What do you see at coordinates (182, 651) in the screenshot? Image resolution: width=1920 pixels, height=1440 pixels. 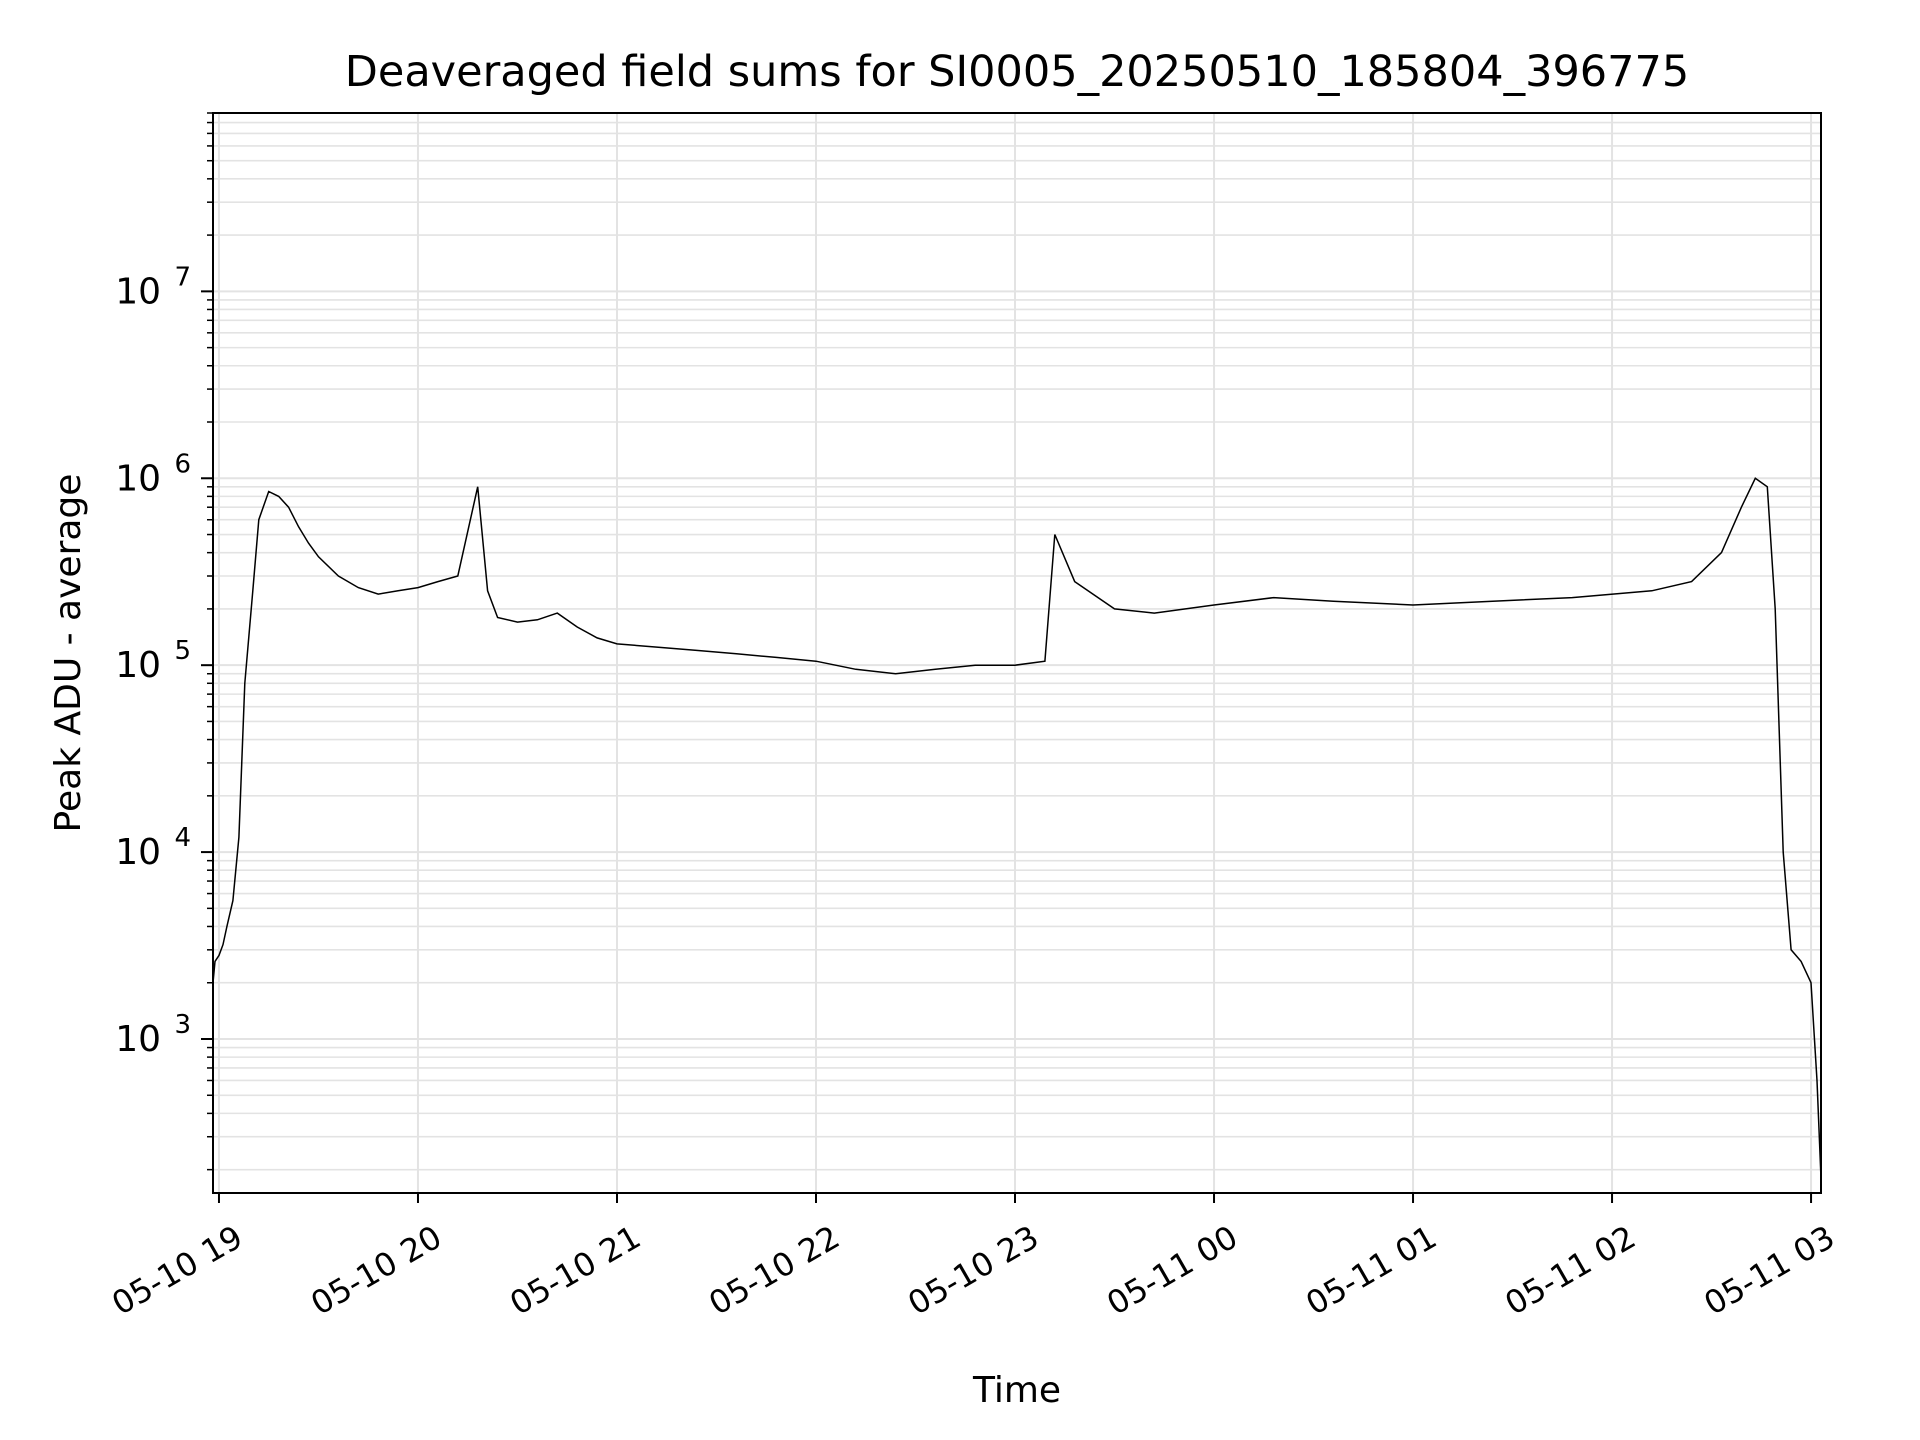 I see `y-tick-exponent: 5` at bounding box center [182, 651].